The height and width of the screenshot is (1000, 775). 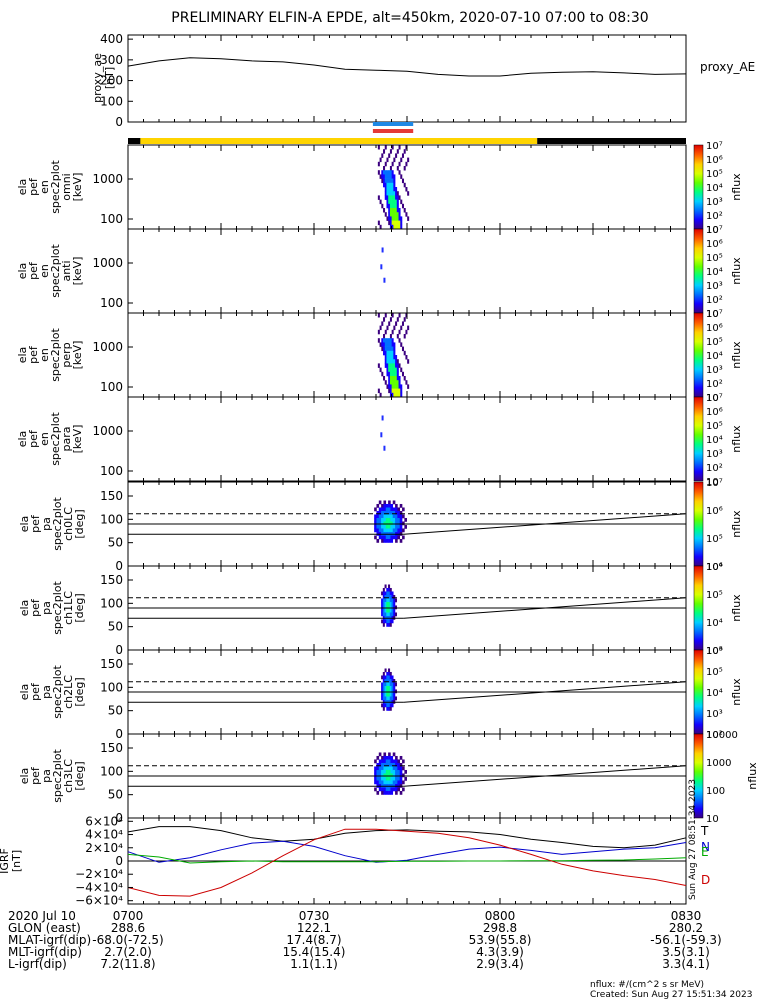 What do you see at coordinates (736, 355) in the screenshot?
I see `colorbar-label: nflux` at bounding box center [736, 355].